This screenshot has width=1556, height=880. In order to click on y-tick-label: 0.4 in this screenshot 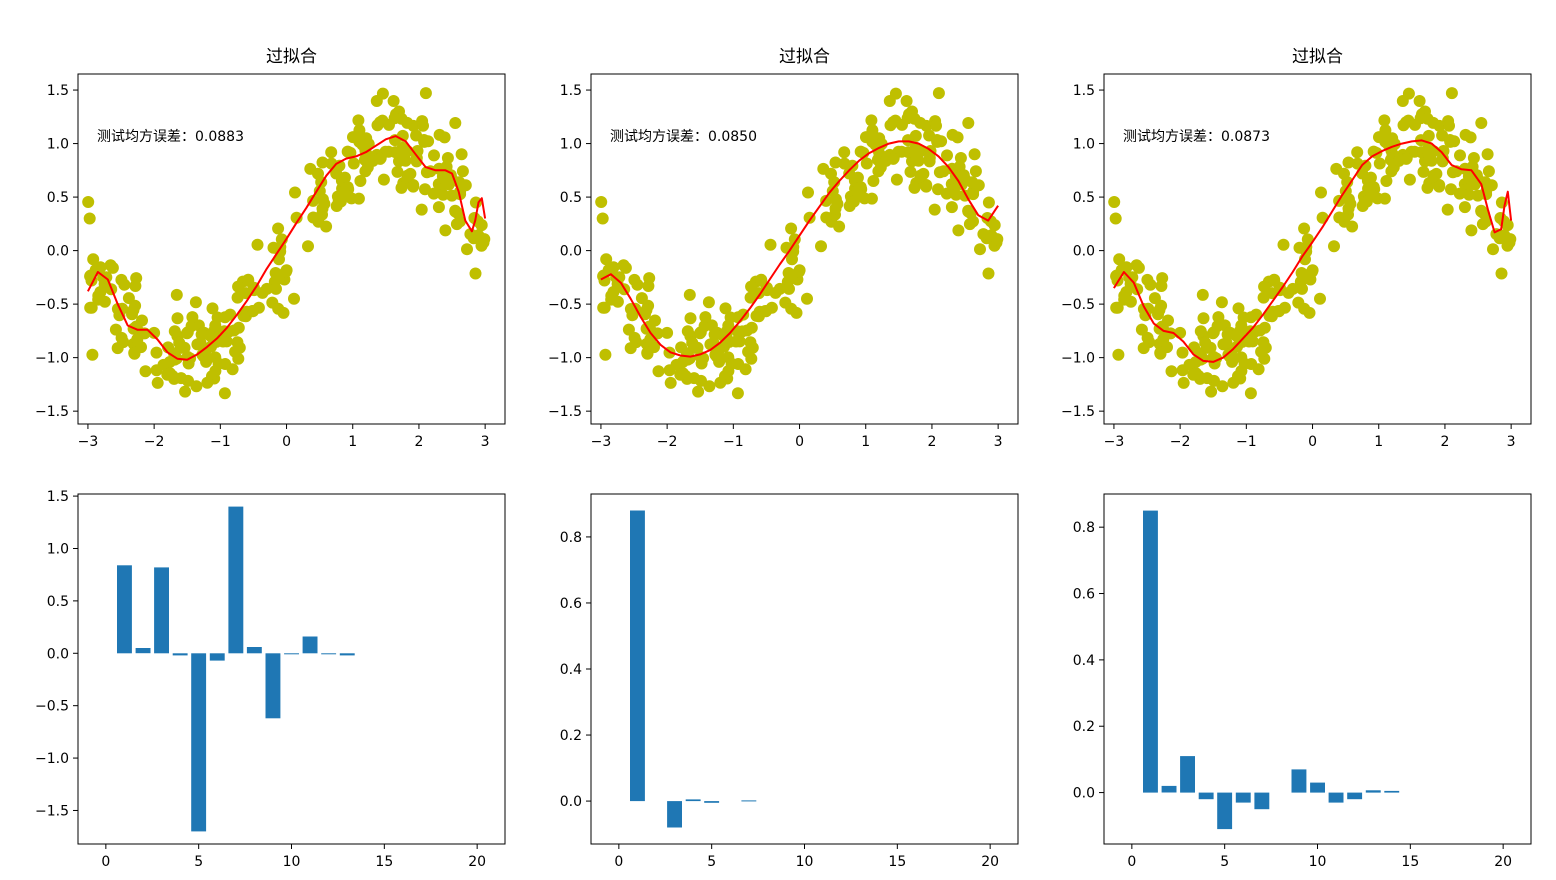, I will do `click(1084, 661)`.